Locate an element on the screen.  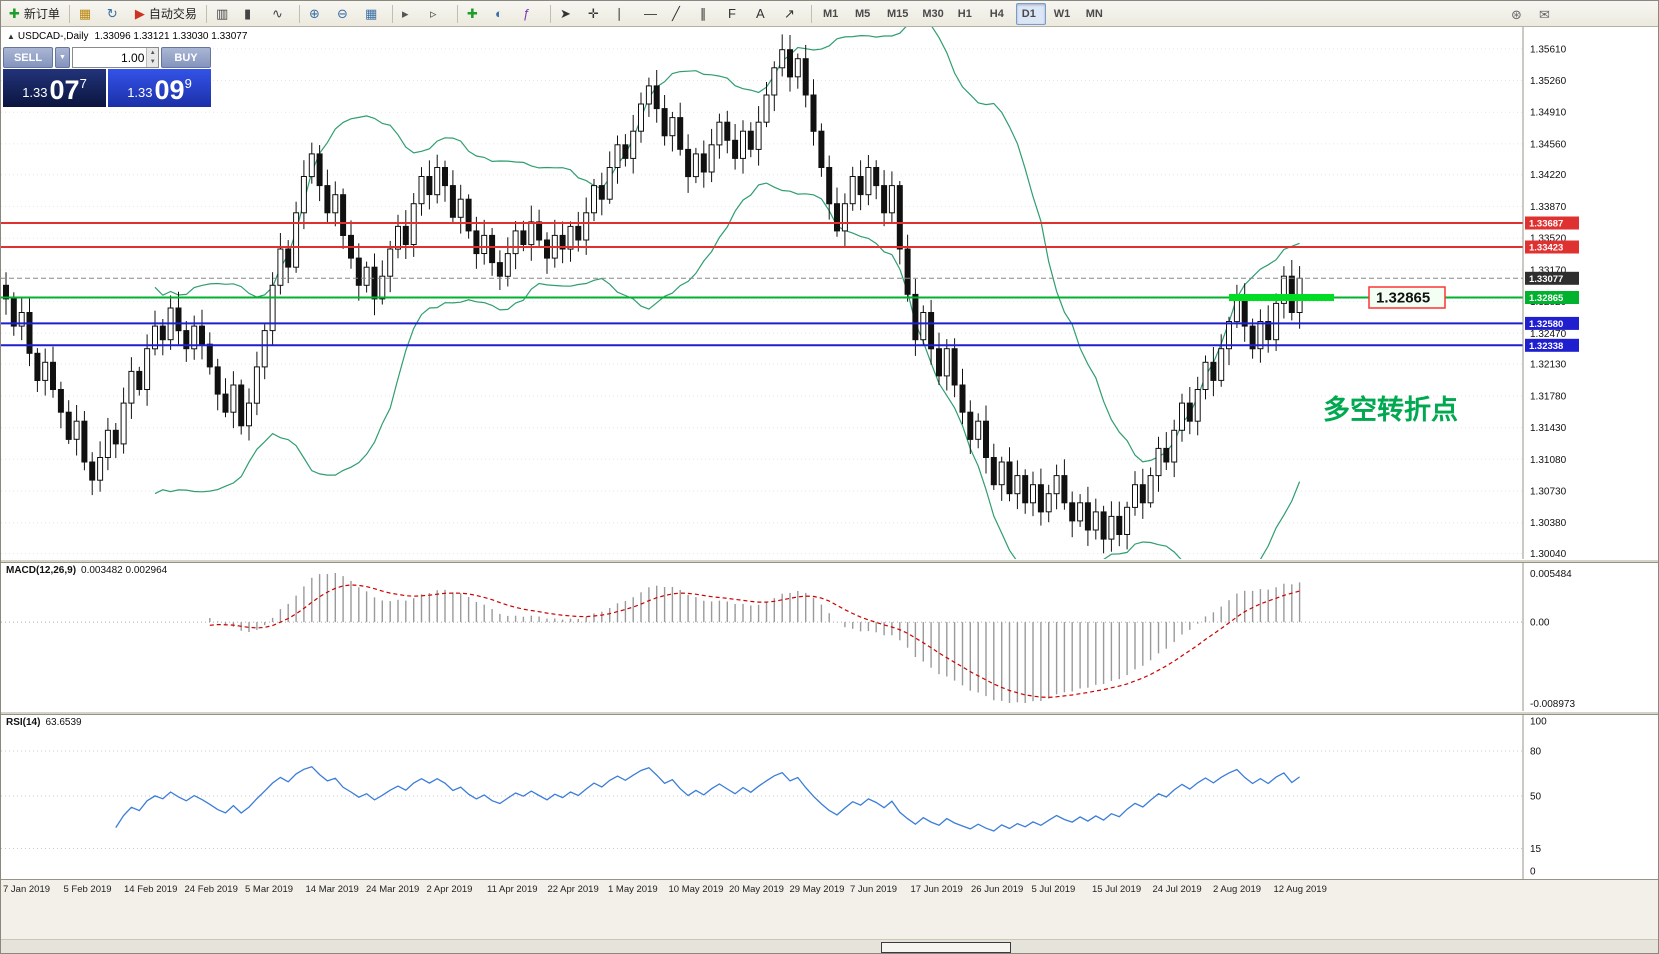
refresh-icon: ↻ is located at coordinates (112, 13).